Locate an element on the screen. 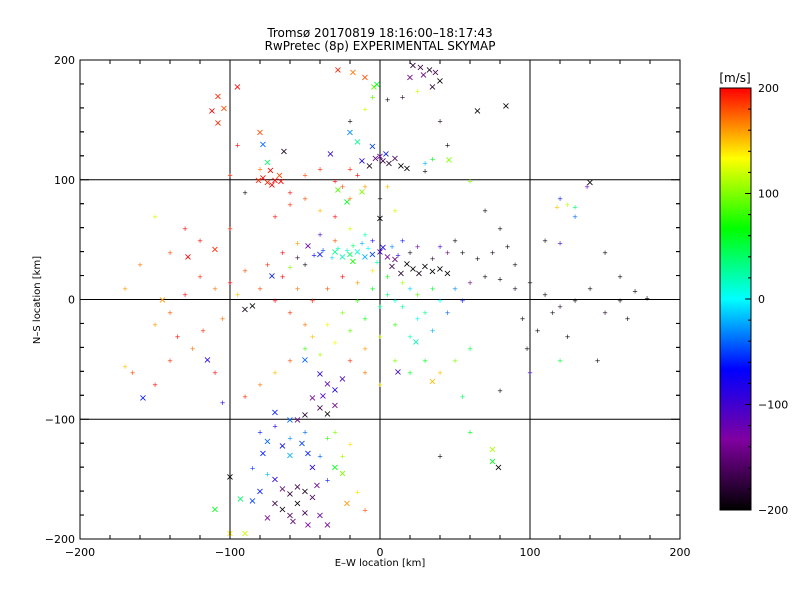  chart-subtitle: RwPretec (8p) EXPERIMENTAL SKYMAP is located at coordinates (380, 46).